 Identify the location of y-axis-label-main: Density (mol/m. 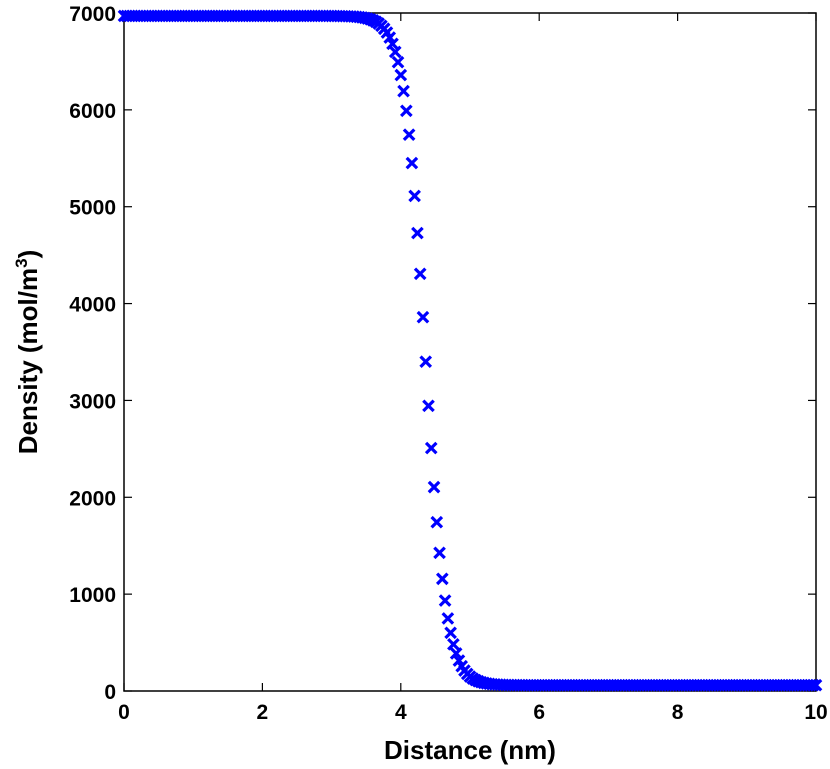
(28, 361).